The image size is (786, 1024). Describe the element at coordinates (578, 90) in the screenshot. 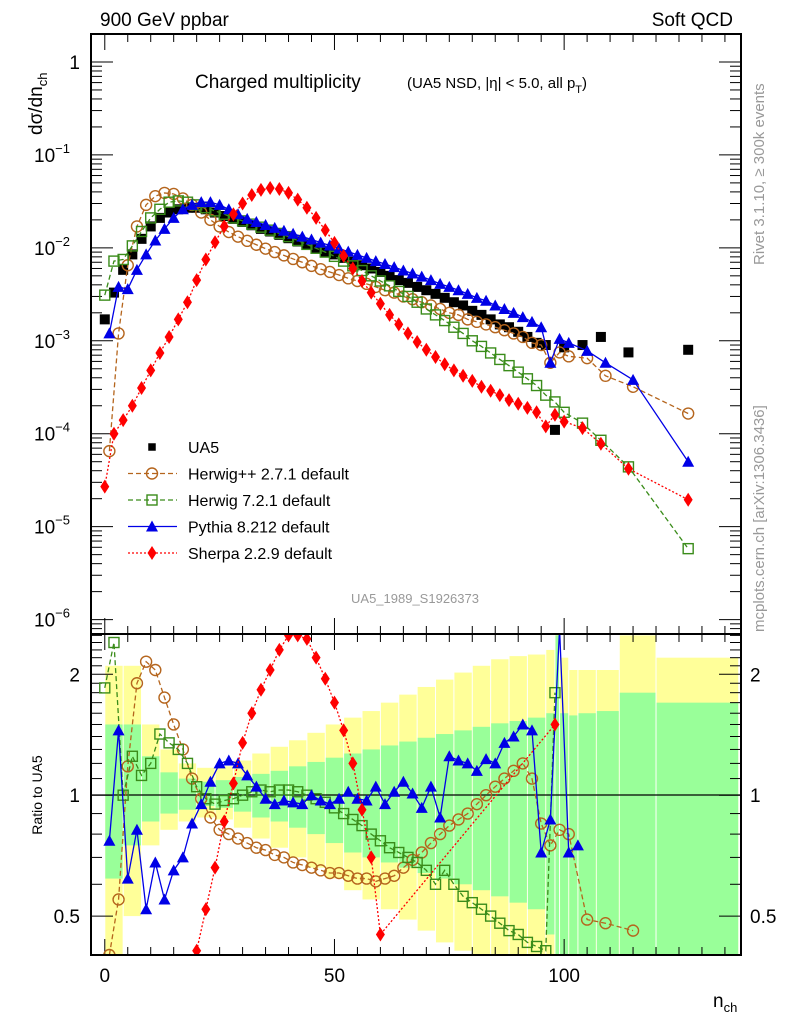

I see `subtitle-subscript: T` at that location.